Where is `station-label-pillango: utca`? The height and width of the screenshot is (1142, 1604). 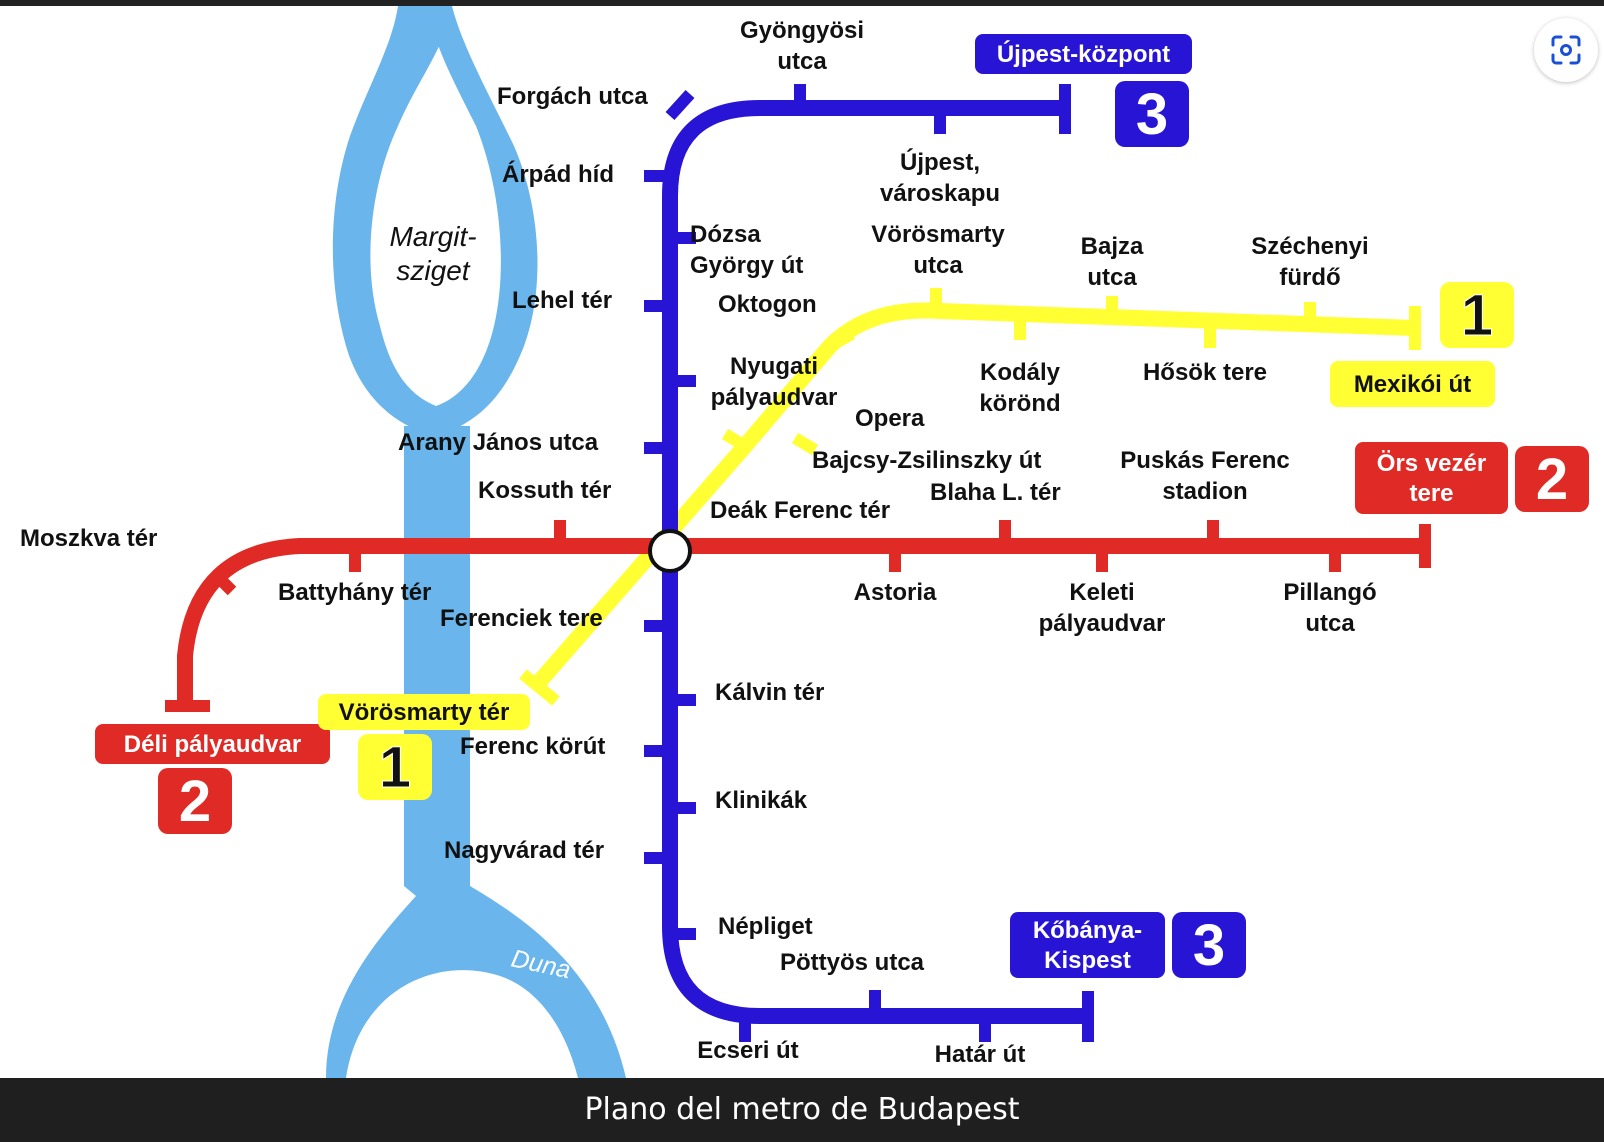
station-label-pillango: utca is located at coordinates (1330, 623).